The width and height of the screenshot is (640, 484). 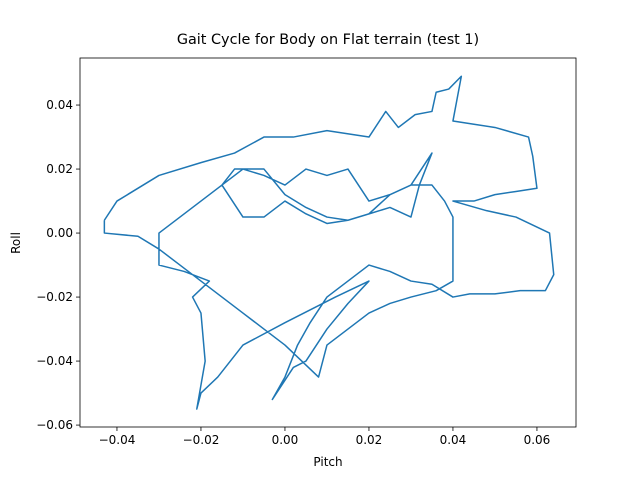 What do you see at coordinates (327, 462) in the screenshot?
I see `x-axis-label: Pitch` at bounding box center [327, 462].